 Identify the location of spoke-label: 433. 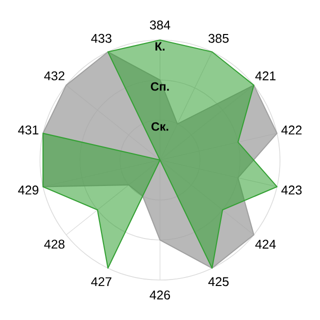
(101, 38).